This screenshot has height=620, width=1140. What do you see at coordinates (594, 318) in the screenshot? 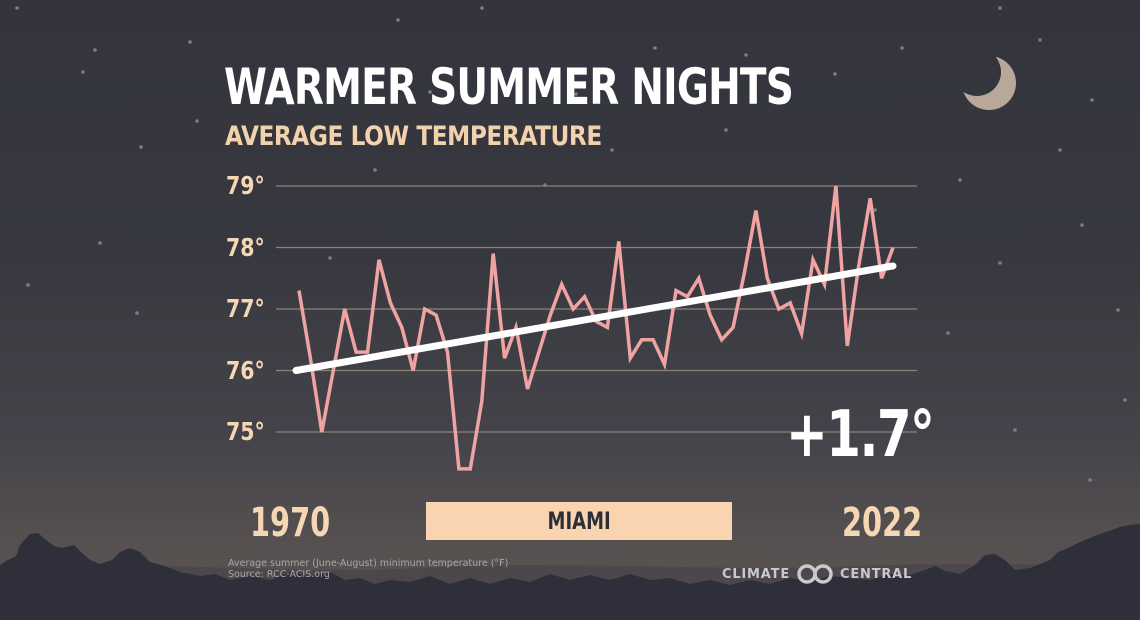
I see `trend-line` at bounding box center [594, 318].